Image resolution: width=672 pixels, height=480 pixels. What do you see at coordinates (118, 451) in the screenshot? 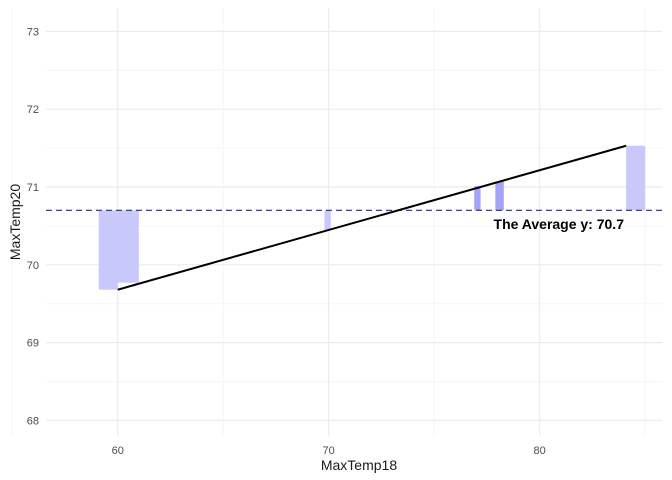
I see `x-tick-label: 60` at bounding box center [118, 451].